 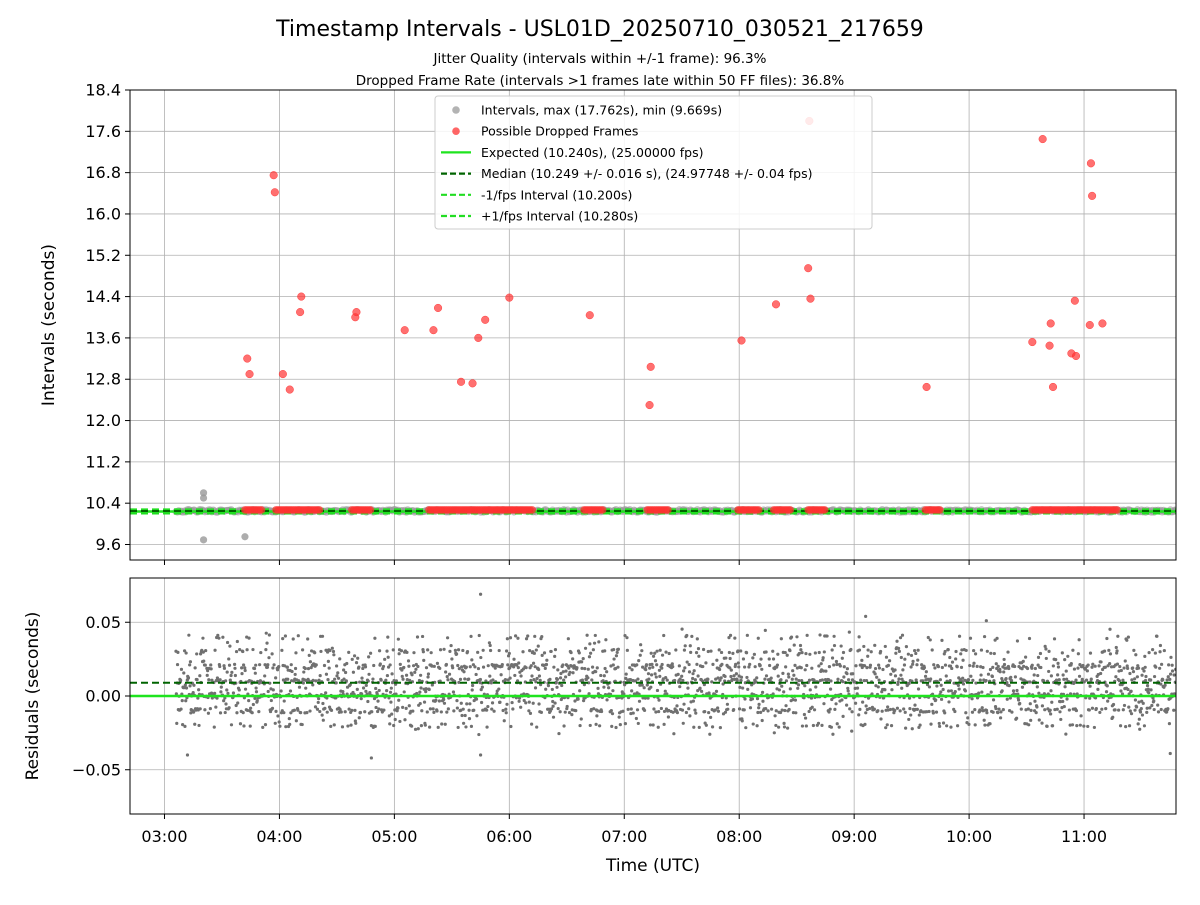 What do you see at coordinates (556, 194) in the screenshot?
I see `legend-label: -1/fps Interval (10.200s)` at bounding box center [556, 194].